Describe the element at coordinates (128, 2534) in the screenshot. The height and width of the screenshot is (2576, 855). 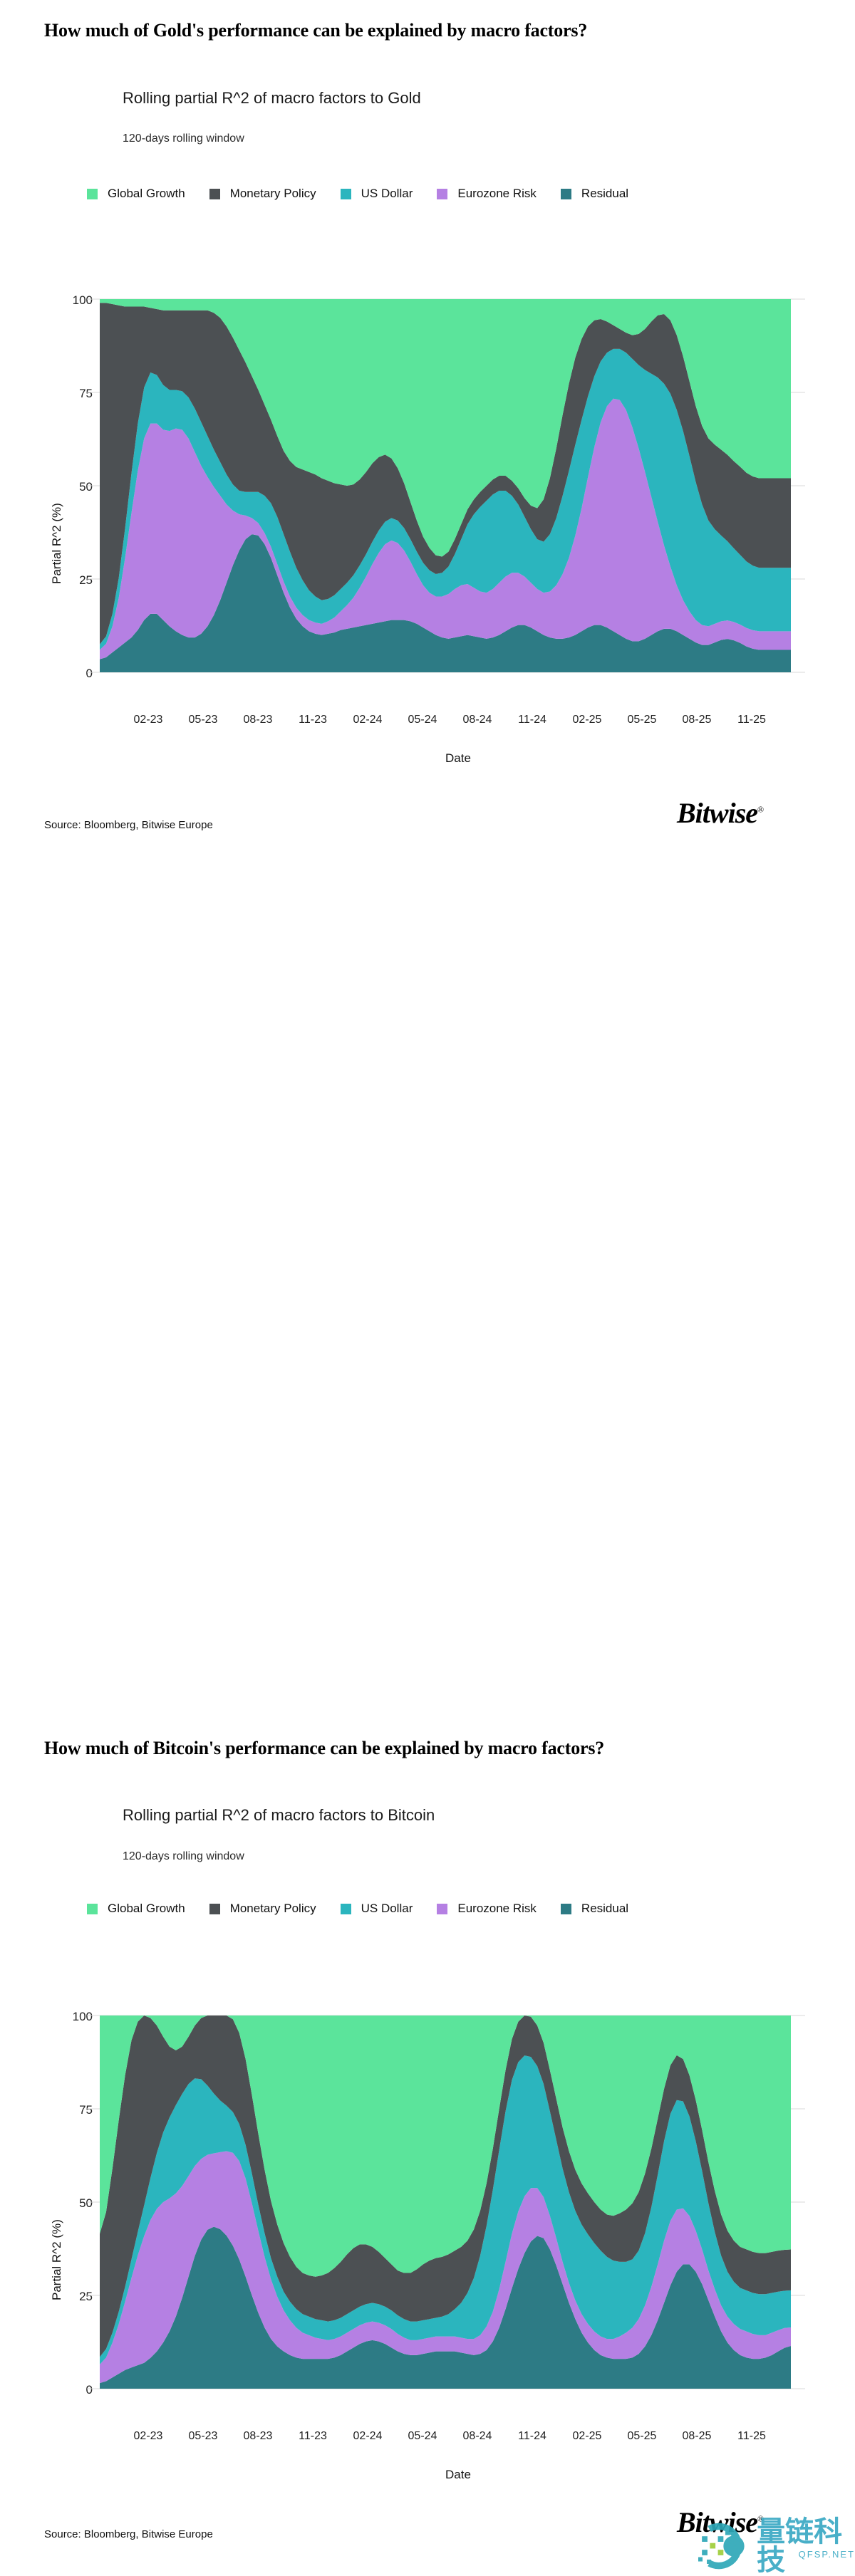
I see `source-note-2: Source: Bloomberg, Bitwise Europe` at that location.